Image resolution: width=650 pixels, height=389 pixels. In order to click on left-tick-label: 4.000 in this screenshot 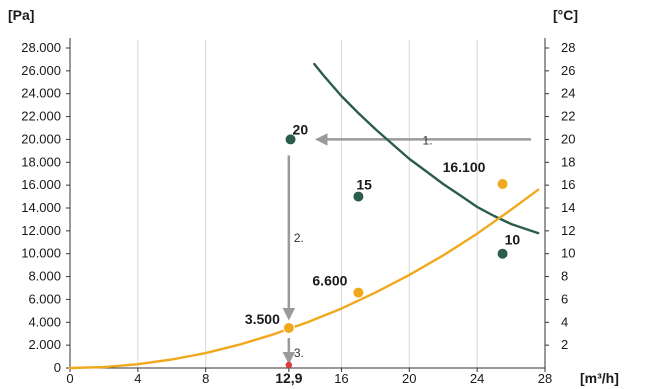, I will do `click(44, 321)`.